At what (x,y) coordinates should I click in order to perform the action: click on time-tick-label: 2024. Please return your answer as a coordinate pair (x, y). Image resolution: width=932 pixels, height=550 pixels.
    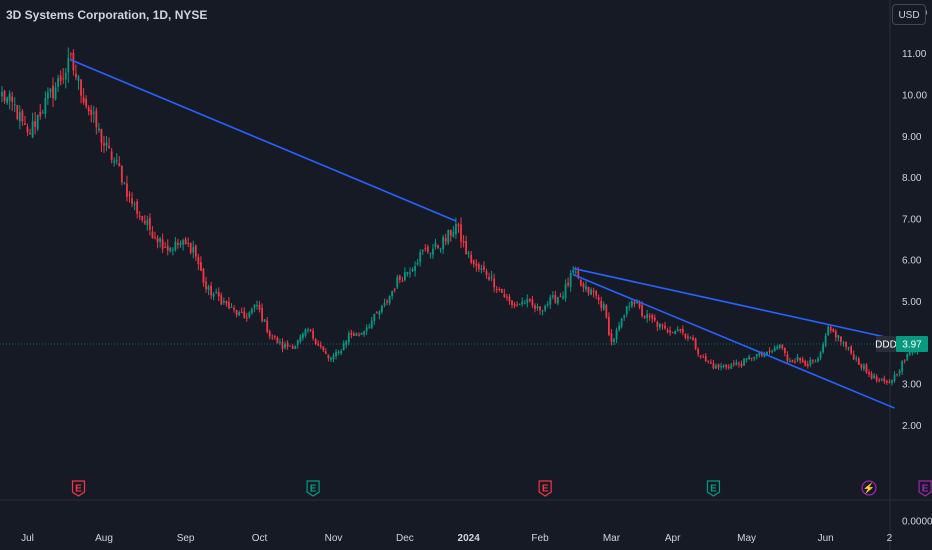
    Looking at the image, I should click on (469, 538).